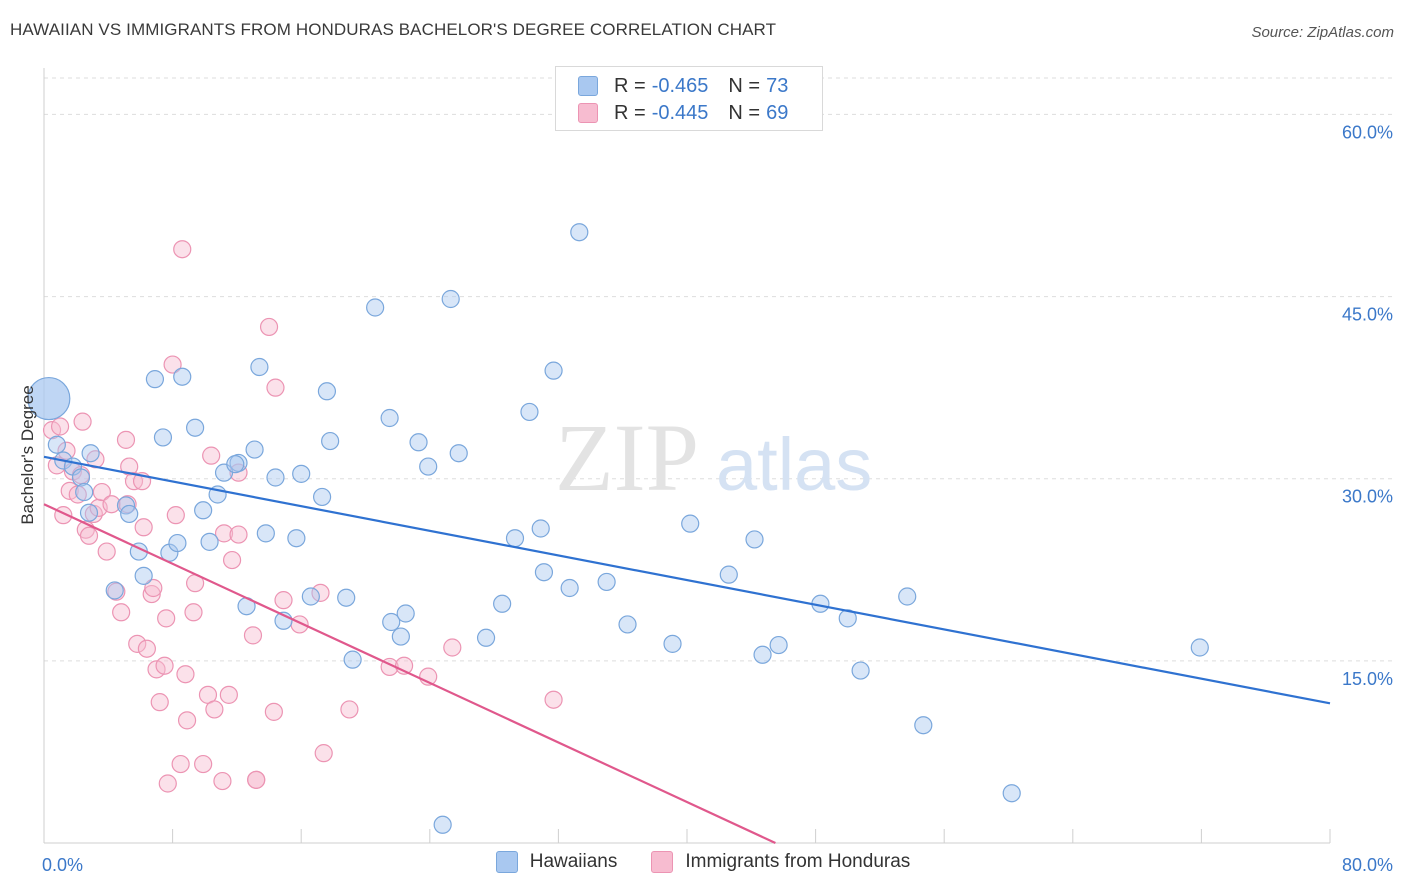  Describe the element at coordinates (573, 861) in the screenshot. I see `legend-label-hawaiians: Hawaiians` at that location.